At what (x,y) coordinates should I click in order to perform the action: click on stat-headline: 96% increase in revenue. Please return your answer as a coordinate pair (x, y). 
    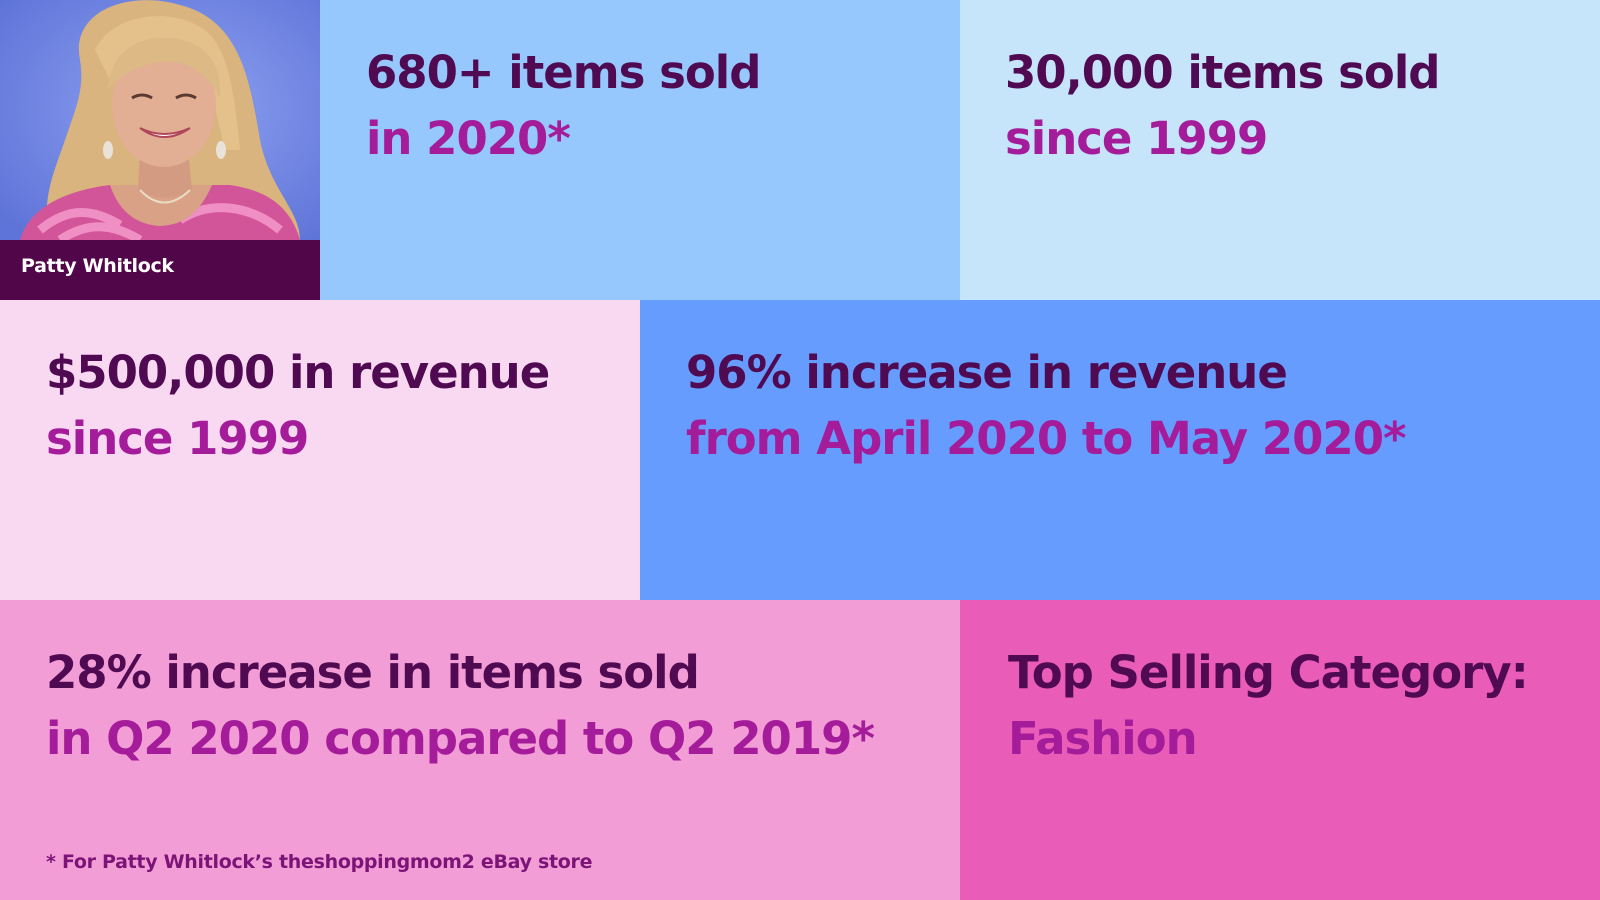
    Looking at the image, I should click on (987, 372).